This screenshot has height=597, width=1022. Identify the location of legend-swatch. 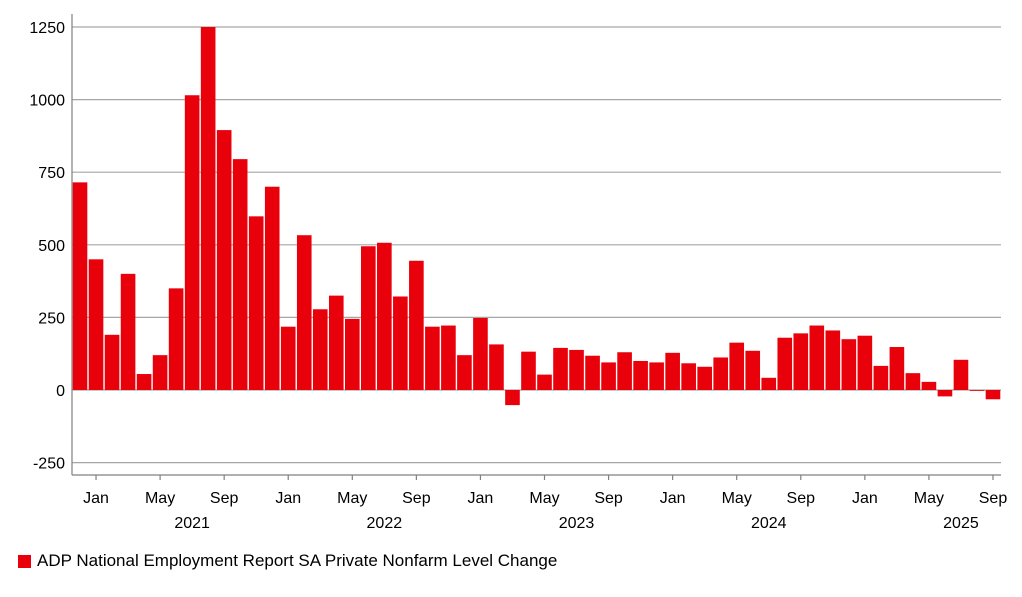
(24, 561).